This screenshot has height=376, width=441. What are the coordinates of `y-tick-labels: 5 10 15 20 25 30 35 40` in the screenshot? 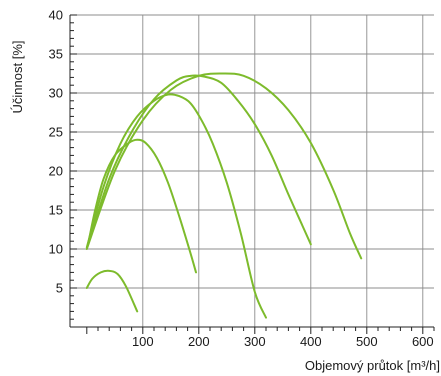 It's located at (56, 152).